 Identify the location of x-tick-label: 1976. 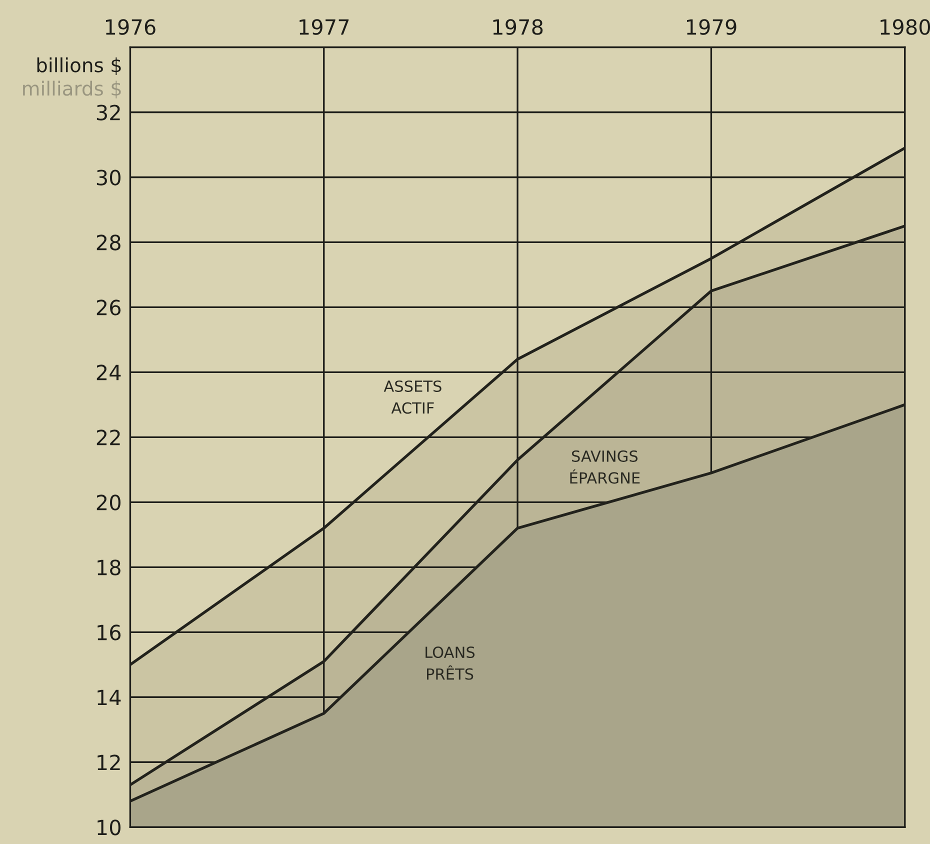
(131, 27).